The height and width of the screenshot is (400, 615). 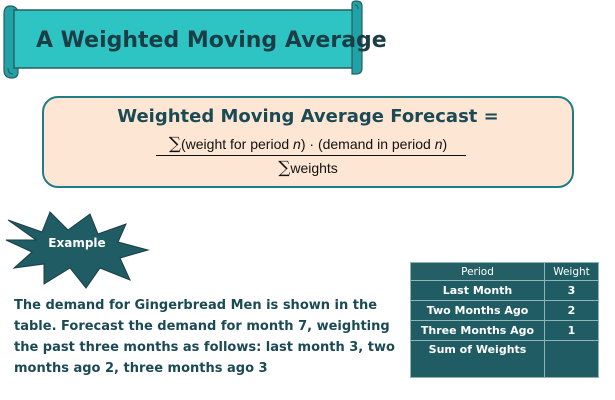 I want to click on weight-cell: 2, so click(x=571, y=310).